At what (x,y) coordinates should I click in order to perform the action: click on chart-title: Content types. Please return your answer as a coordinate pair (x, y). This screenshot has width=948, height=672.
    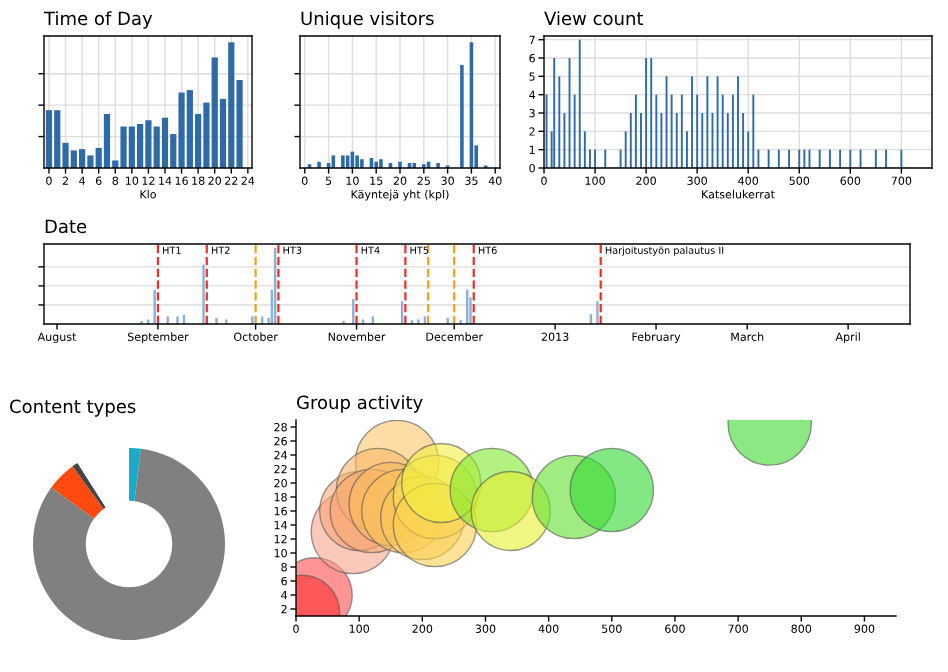
    Looking at the image, I should click on (73, 408).